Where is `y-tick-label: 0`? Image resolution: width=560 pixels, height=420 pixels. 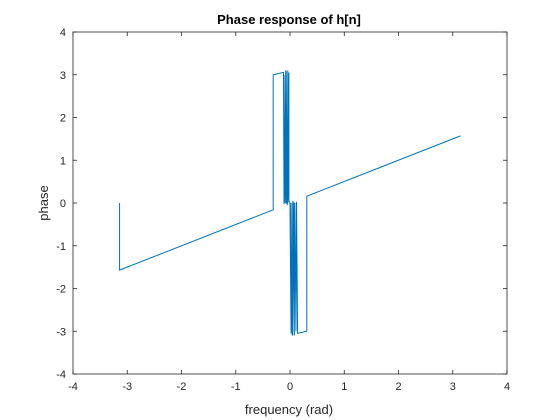 y-tick-label: 0 is located at coordinates (63, 204).